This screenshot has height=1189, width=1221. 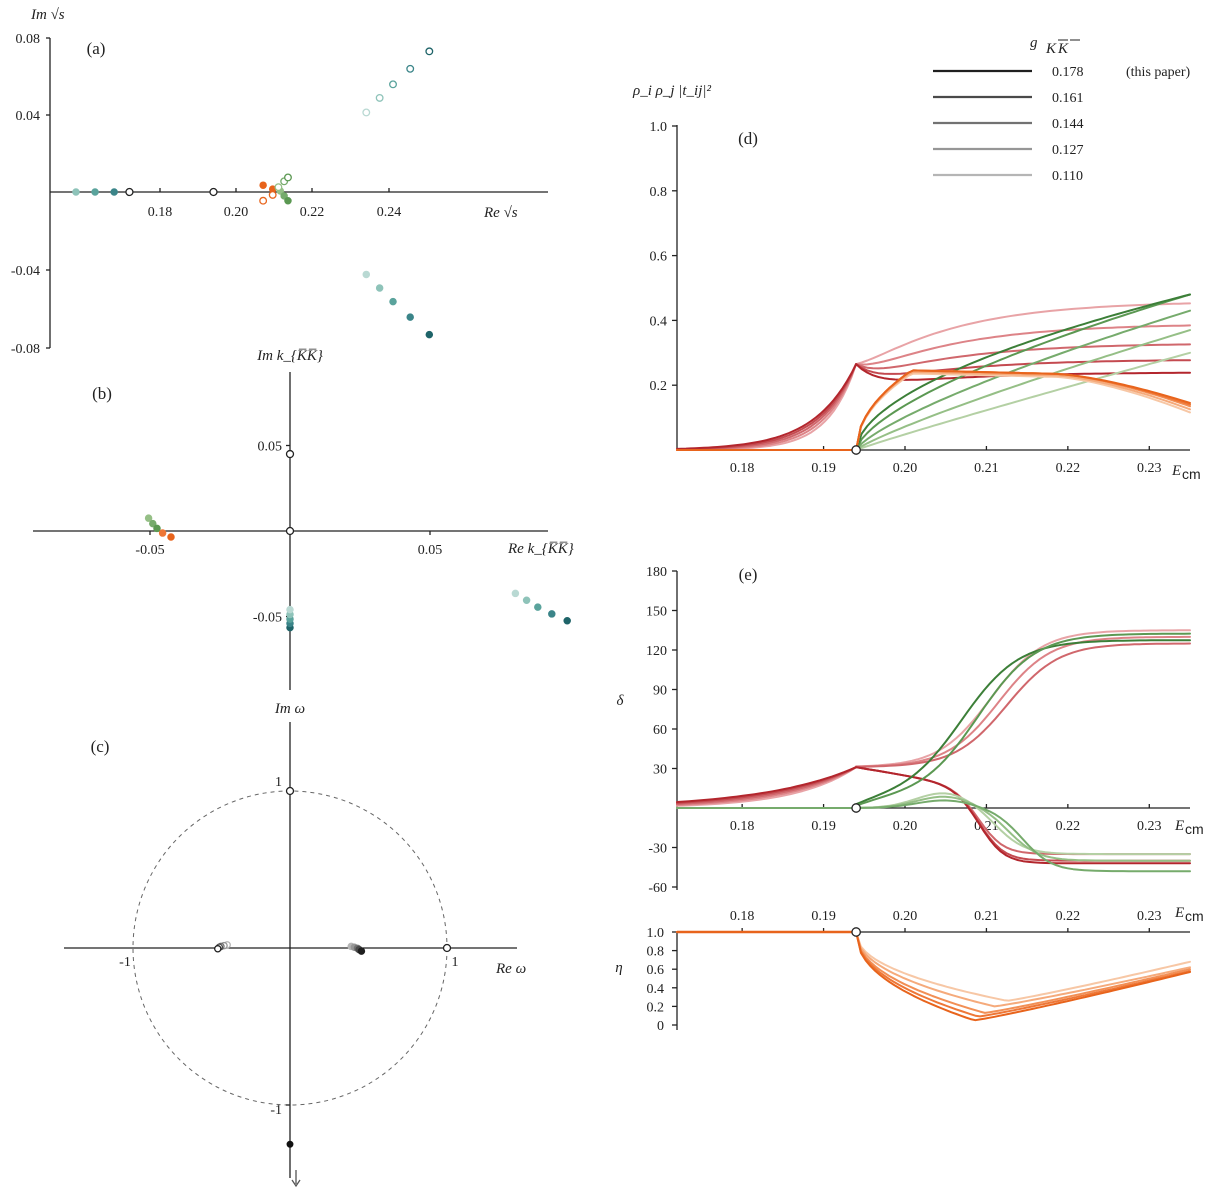 I want to click on tick-label-c-y: 1, so click(x=278, y=782).